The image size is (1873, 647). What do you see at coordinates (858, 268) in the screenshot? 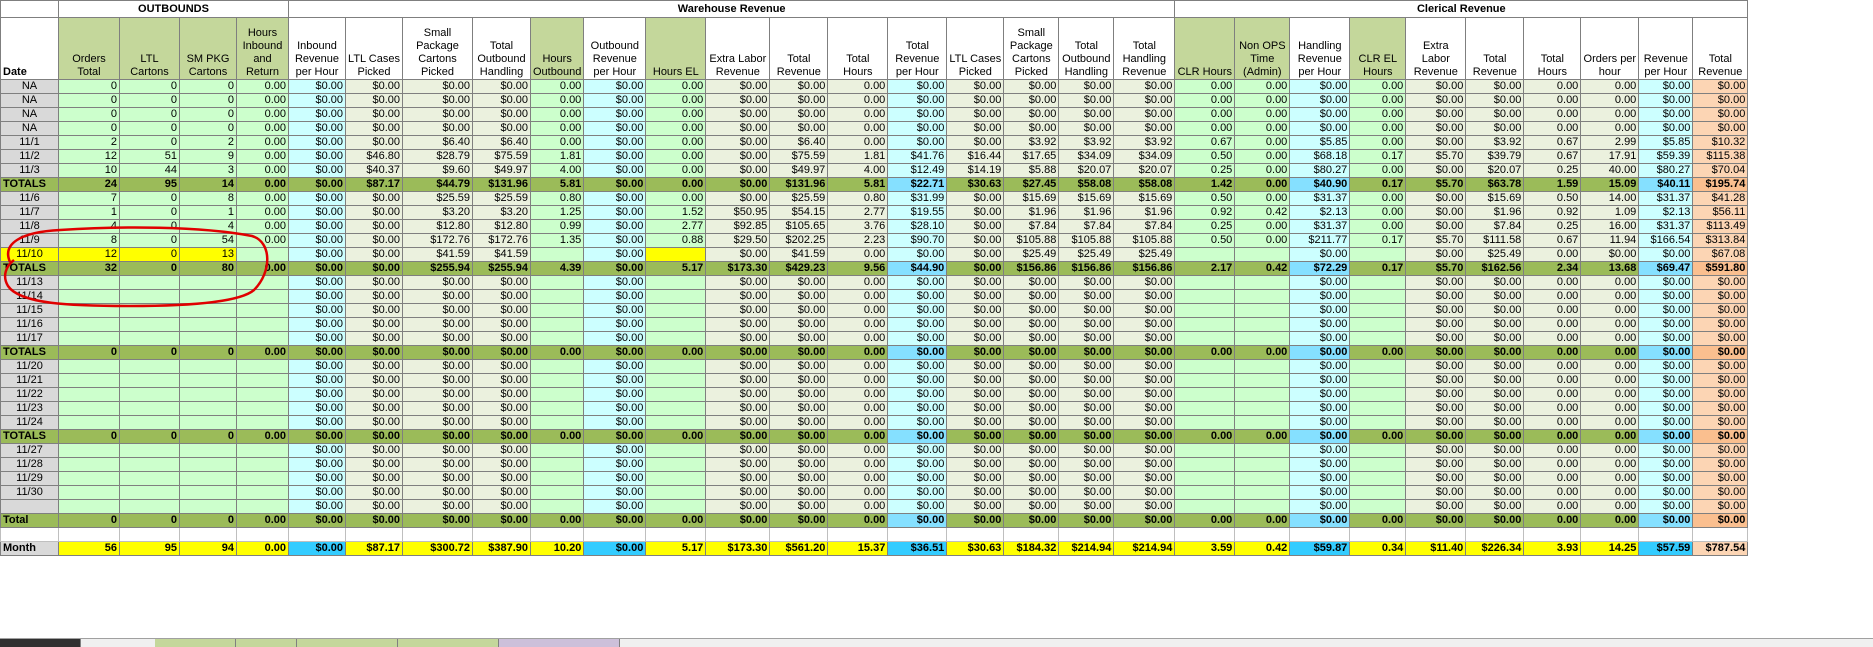
I see `table-cell: 9.56` at bounding box center [858, 268].